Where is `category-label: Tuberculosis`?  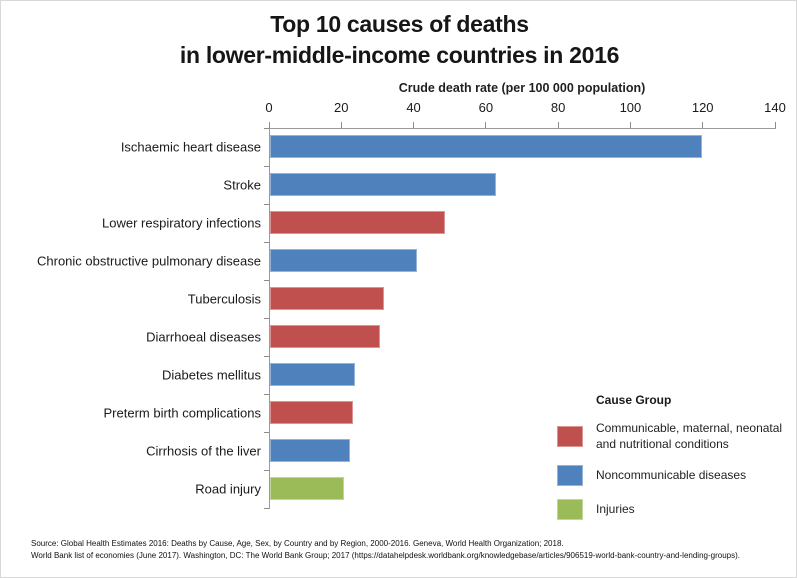
category-label: Tuberculosis is located at coordinates (224, 299).